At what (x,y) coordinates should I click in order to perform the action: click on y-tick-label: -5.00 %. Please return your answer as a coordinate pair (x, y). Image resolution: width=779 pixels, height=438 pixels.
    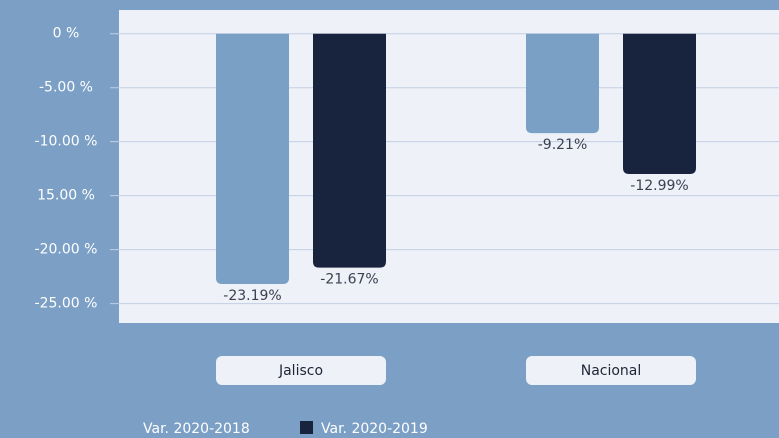
    Looking at the image, I should click on (66, 88).